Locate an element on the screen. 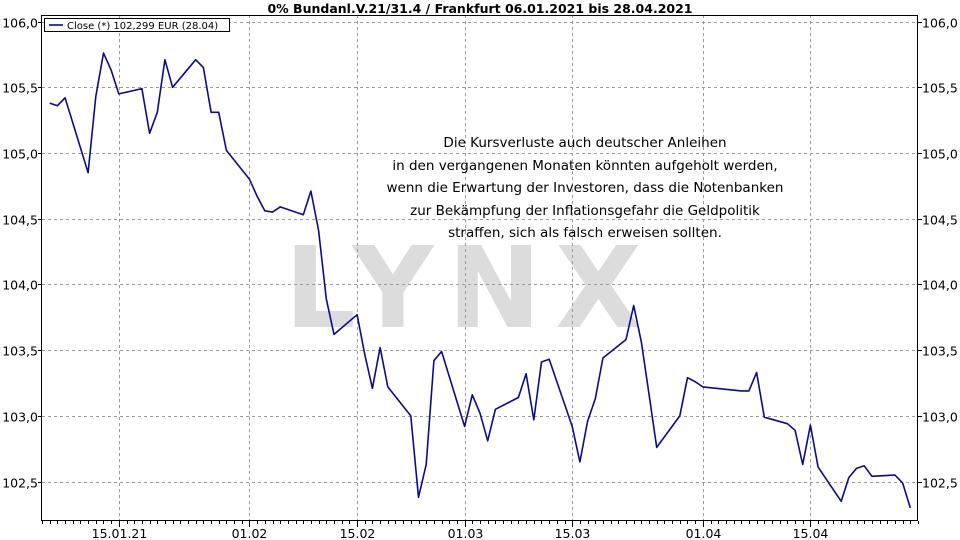 The image size is (960, 540). legend: Close (*) 102,299 EUR (28.04) is located at coordinates (137, 25).